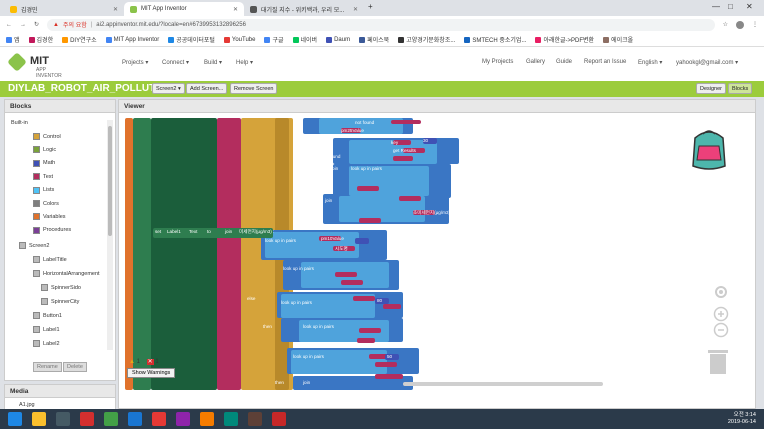  I want to click on tree-builtin-item: Lists, so click(43, 190).